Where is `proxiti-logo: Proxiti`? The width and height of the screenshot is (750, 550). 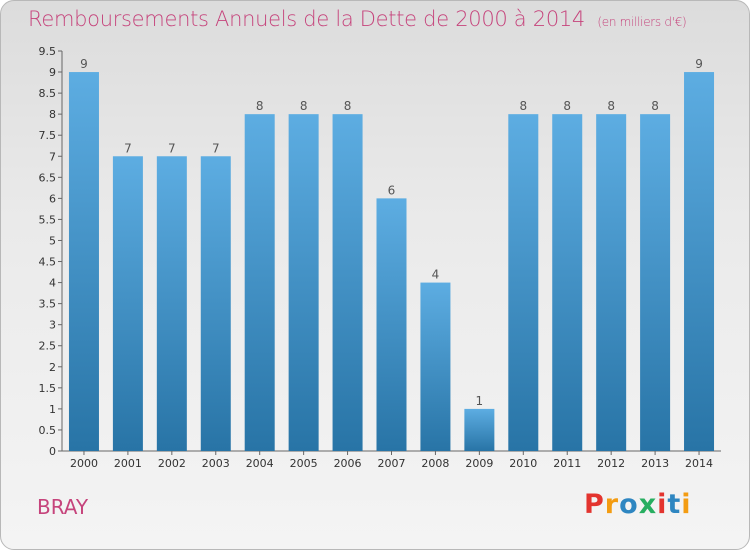 proxiti-logo: Proxiti is located at coordinates (638, 504).